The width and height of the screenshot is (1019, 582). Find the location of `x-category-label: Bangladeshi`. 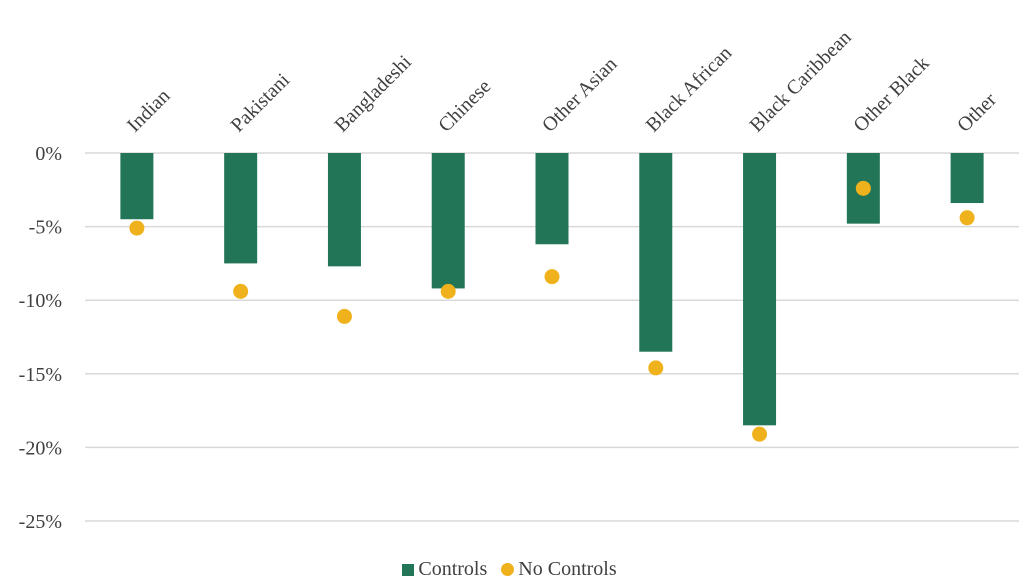

x-category-label: Bangladeshi is located at coordinates (373, 94).